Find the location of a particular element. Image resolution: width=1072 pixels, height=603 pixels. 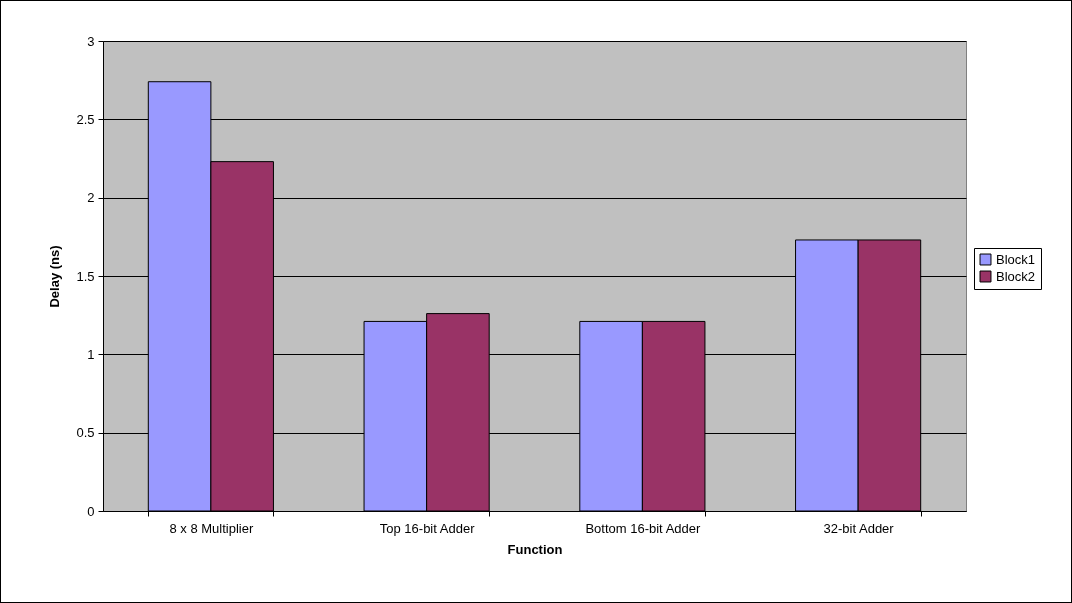

legend-label: Block1 is located at coordinates (1016, 259).